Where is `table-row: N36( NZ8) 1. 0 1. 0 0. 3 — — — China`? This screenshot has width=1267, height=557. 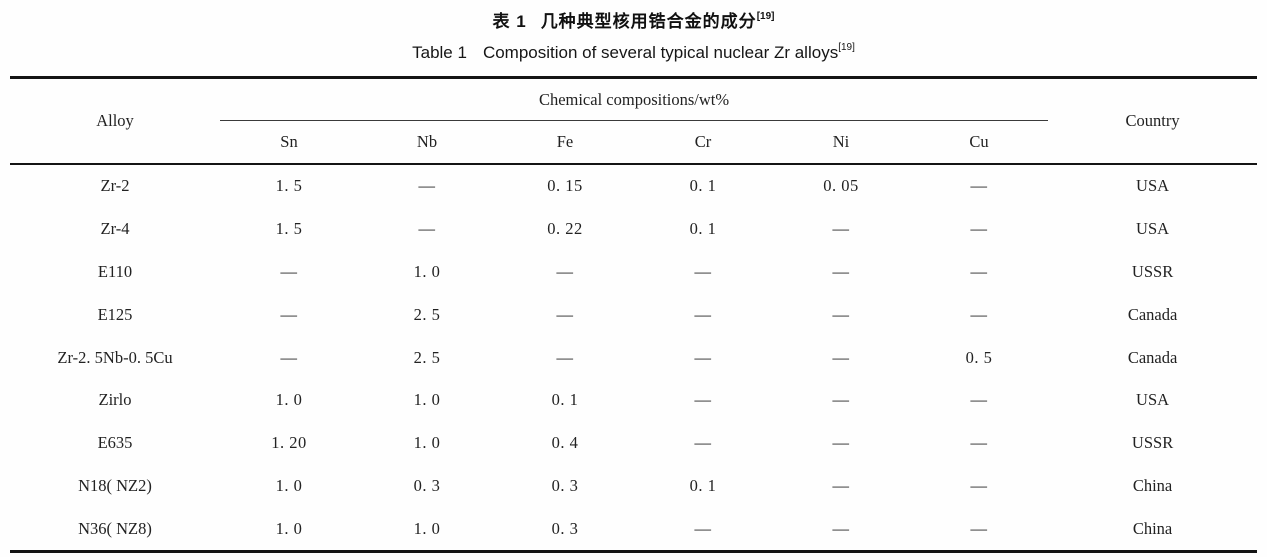
table-row: N36( NZ8) 1. 0 1. 0 0. 3 — — — China is located at coordinates (633, 529).